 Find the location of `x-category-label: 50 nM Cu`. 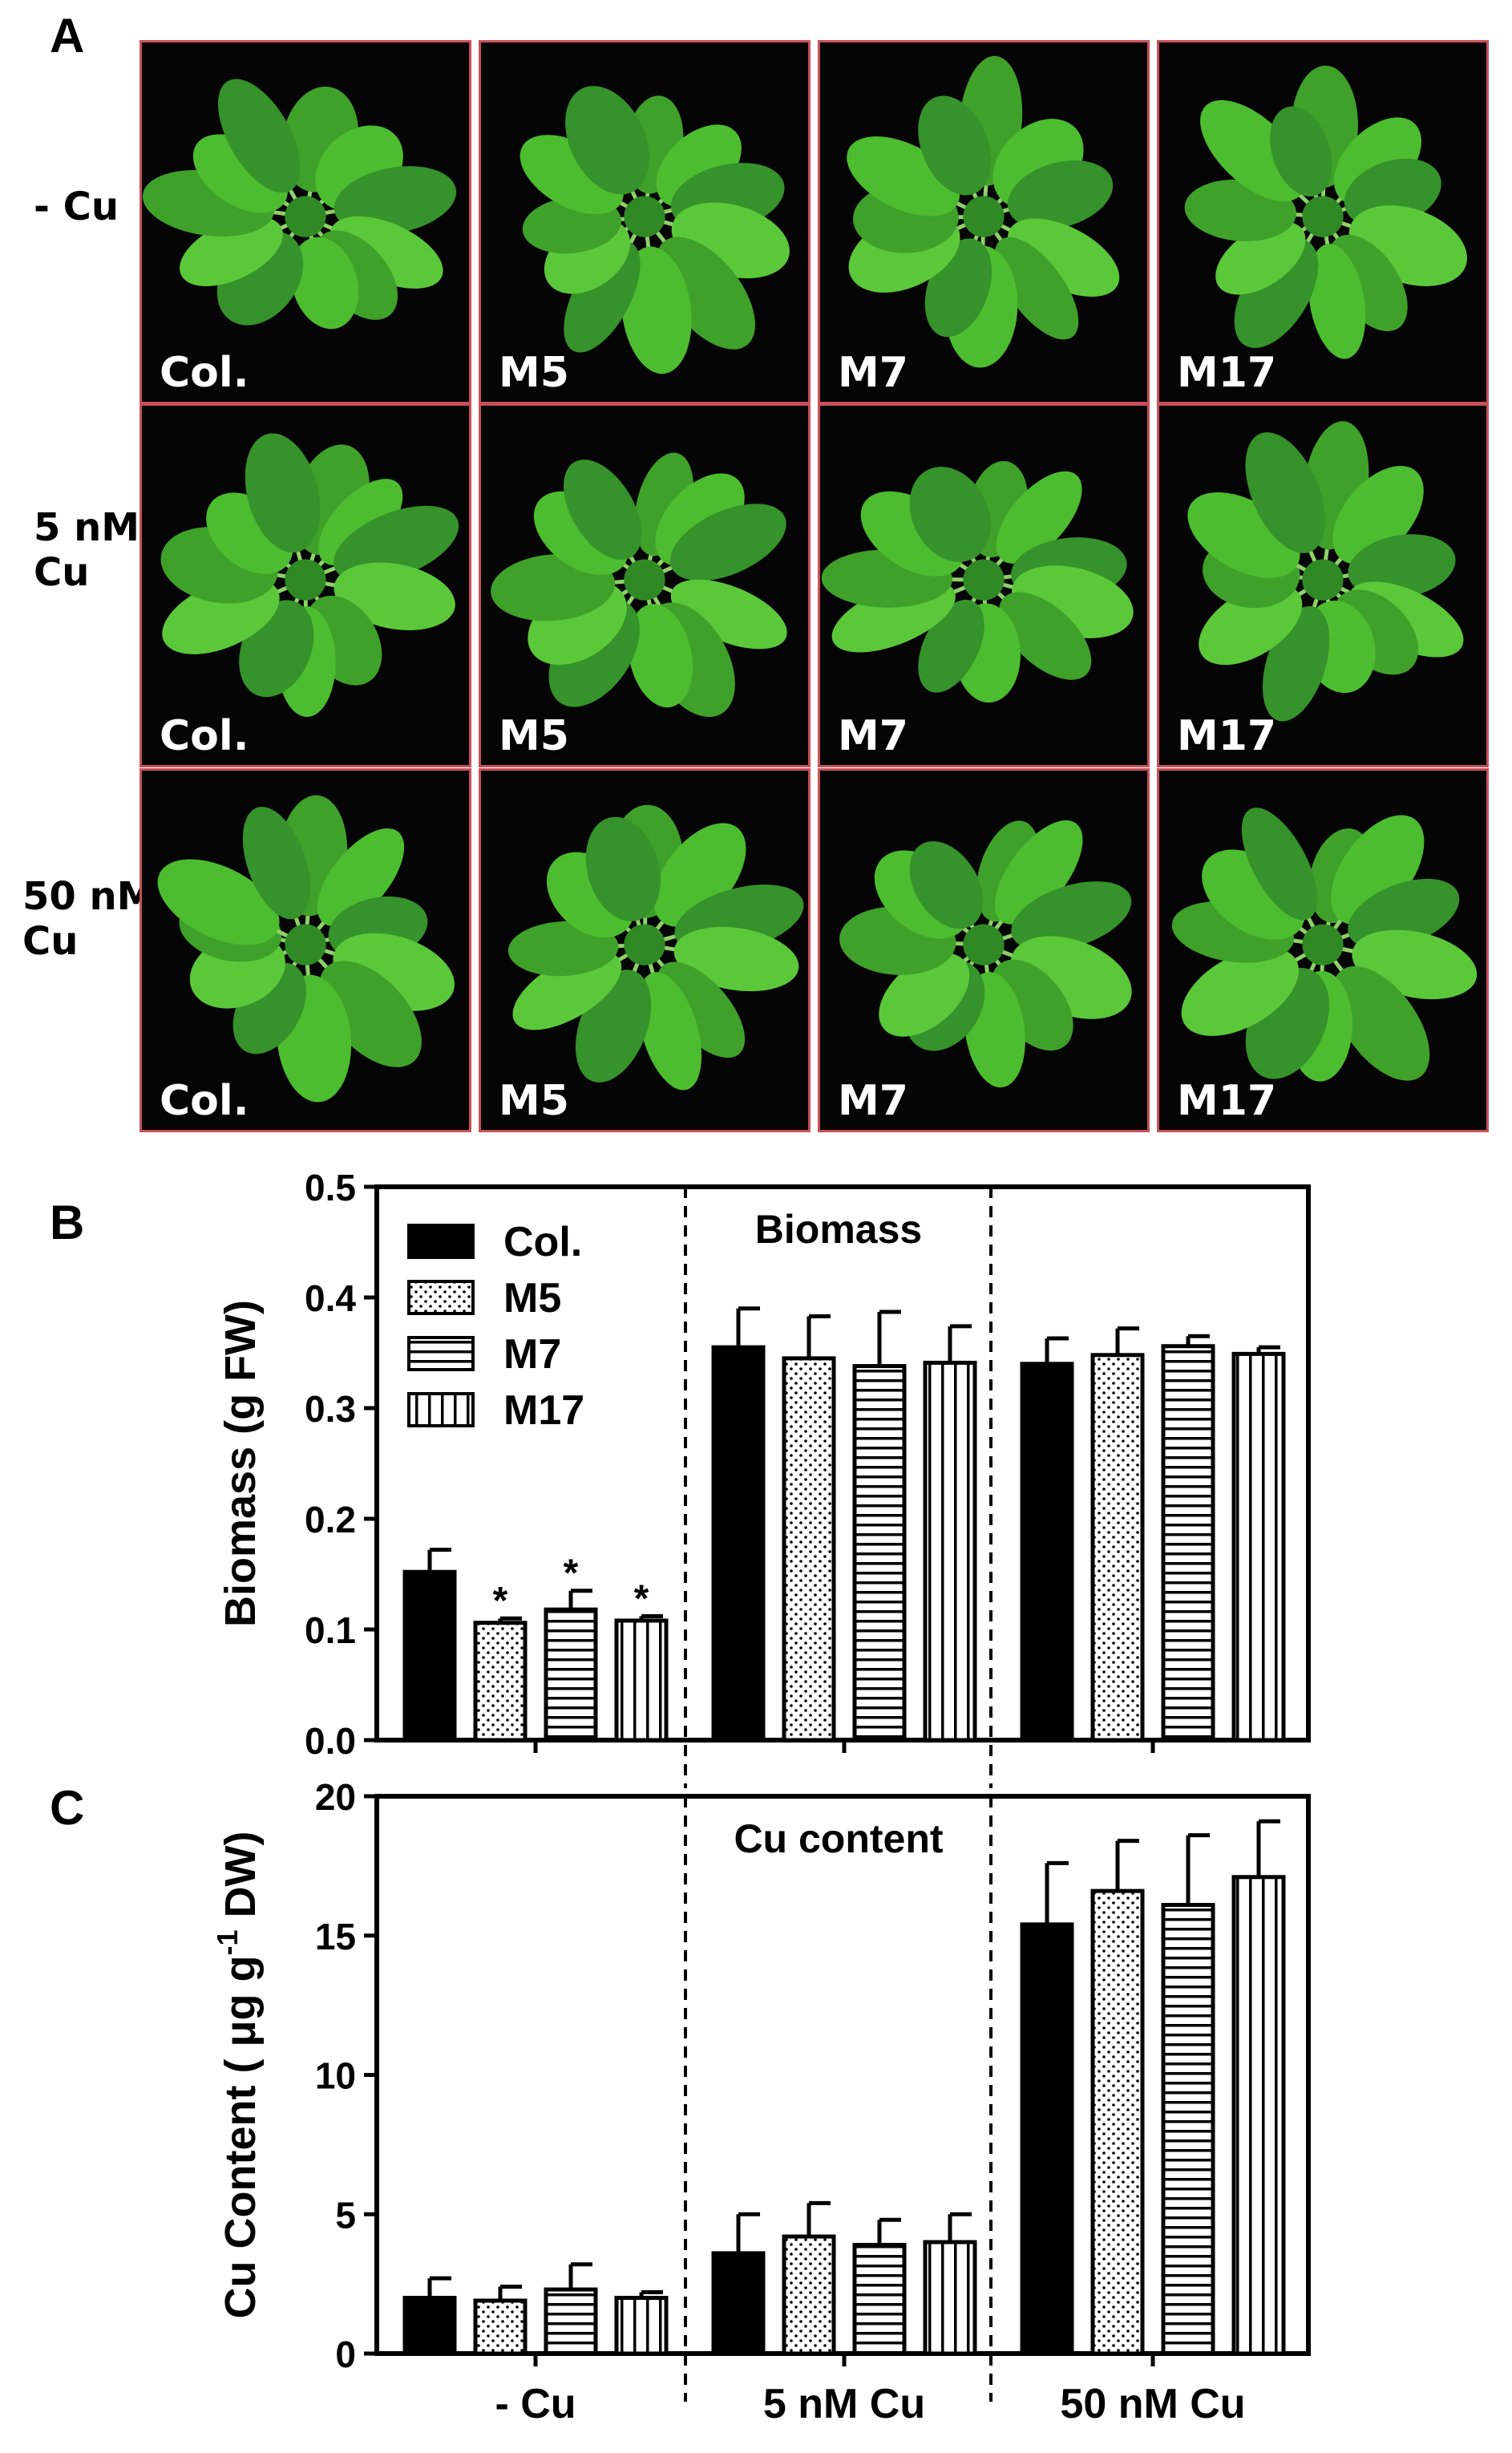

x-category-label: 50 nM Cu is located at coordinates (1152, 2404).